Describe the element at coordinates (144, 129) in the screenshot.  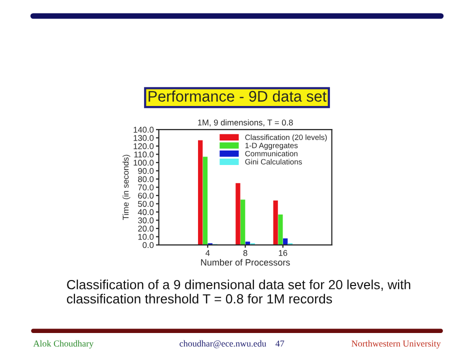
I see `y-tick-label: 140.0` at that location.